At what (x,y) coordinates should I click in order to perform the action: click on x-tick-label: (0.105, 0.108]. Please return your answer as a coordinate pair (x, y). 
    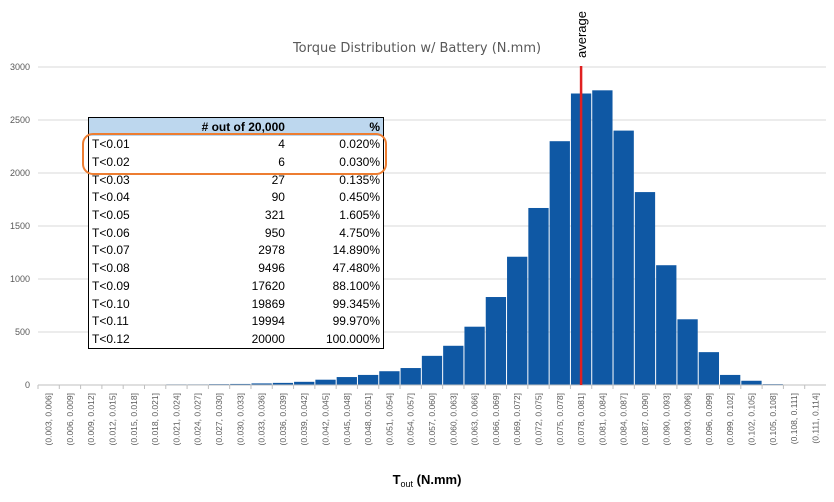
    Looking at the image, I should click on (773, 419).